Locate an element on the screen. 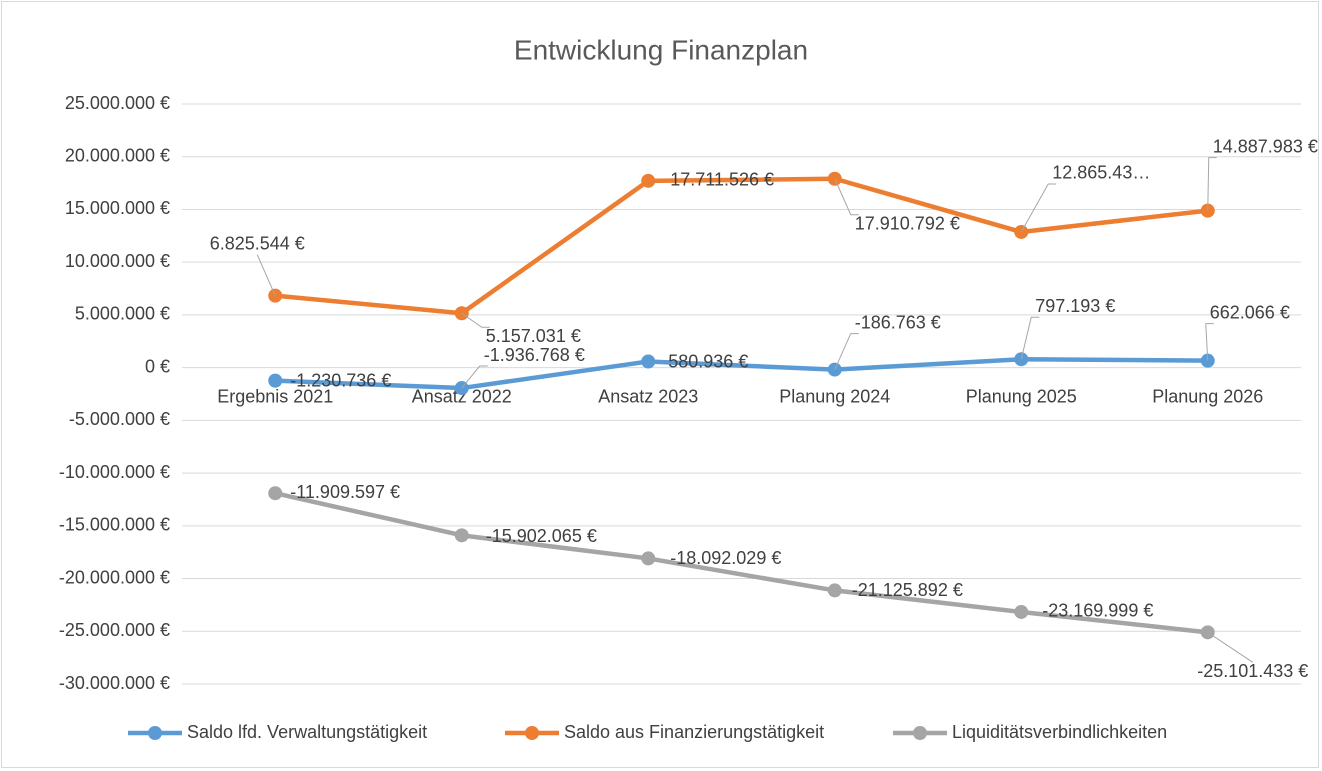 The height and width of the screenshot is (771, 1322). y-tick-label: 5.000.000 € is located at coordinates (122, 314).